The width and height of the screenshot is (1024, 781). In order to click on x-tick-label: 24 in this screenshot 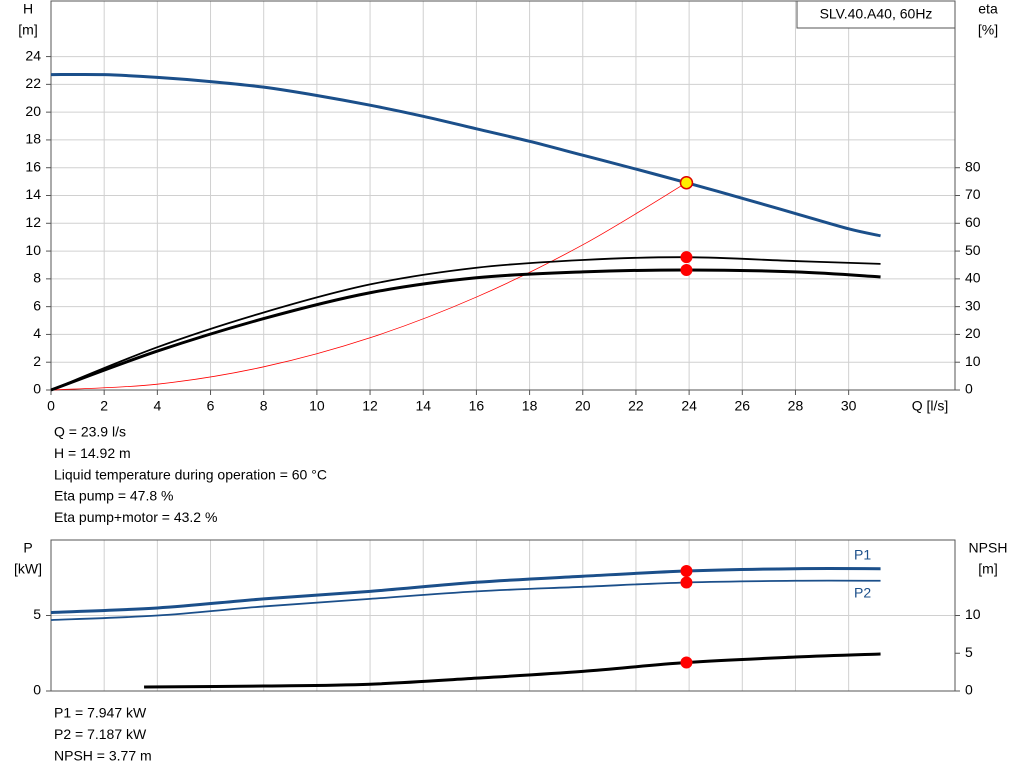, I will do `click(689, 406)`.